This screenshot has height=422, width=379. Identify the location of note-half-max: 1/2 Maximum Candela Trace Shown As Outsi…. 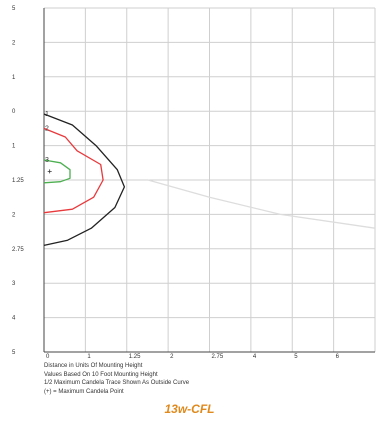
(117, 383).